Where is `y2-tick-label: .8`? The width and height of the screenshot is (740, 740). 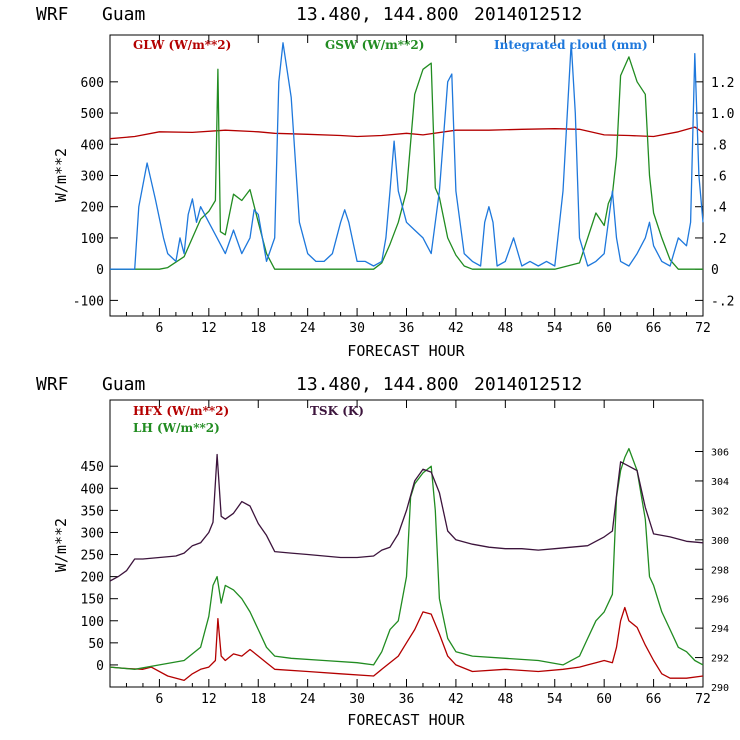 y2-tick-label: .8 is located at coordinates (719, 145).